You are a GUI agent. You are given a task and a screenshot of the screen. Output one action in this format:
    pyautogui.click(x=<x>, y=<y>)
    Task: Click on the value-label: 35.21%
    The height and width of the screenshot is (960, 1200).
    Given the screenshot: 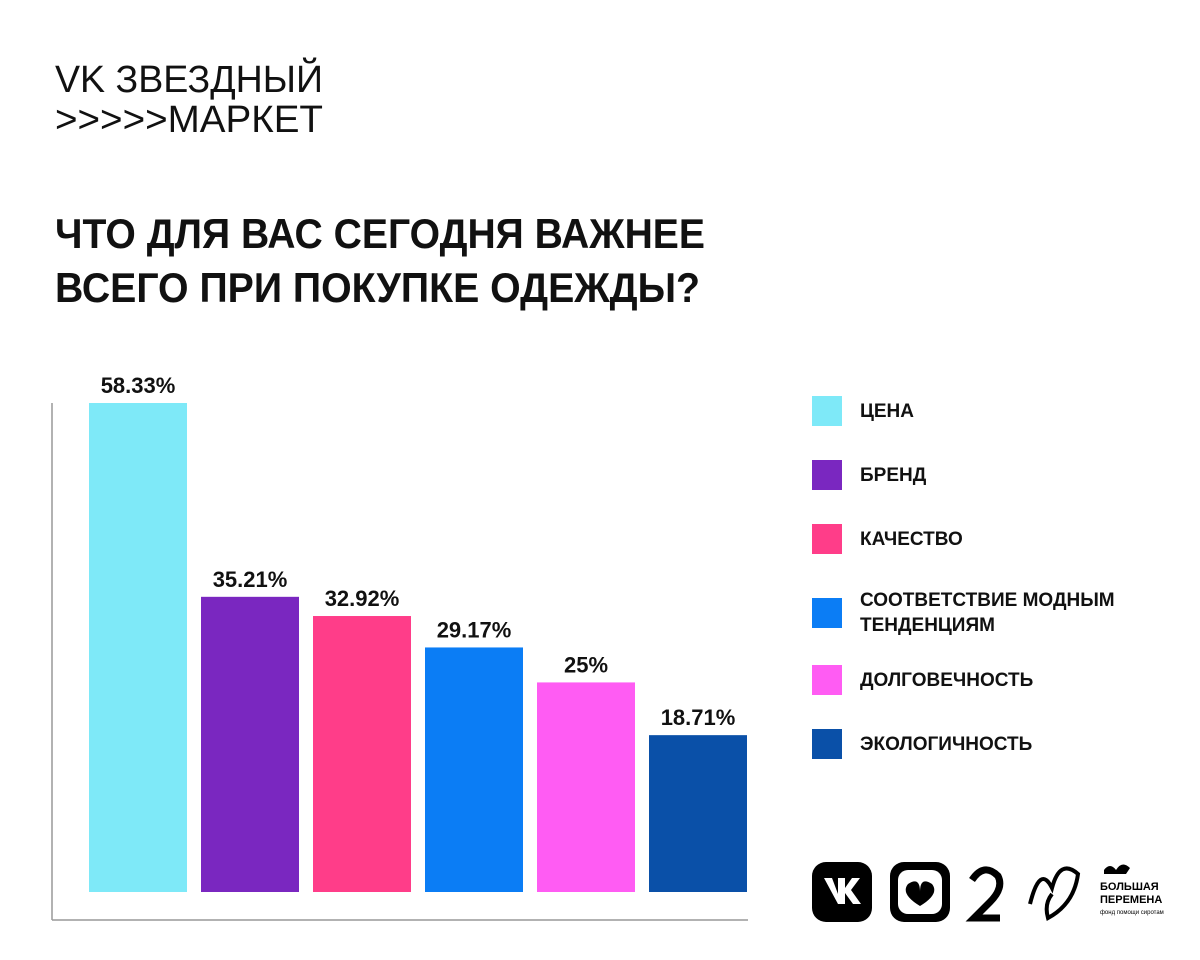 What is the action you would take?
    pyautogui.click(x=250, y=579)
    